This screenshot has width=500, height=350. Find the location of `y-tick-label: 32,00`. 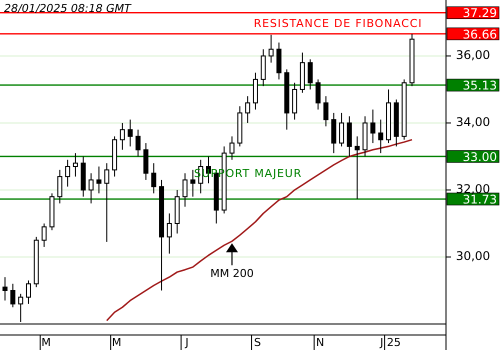

y-tick-label: 32,00 is located at coordinates (473, 189).